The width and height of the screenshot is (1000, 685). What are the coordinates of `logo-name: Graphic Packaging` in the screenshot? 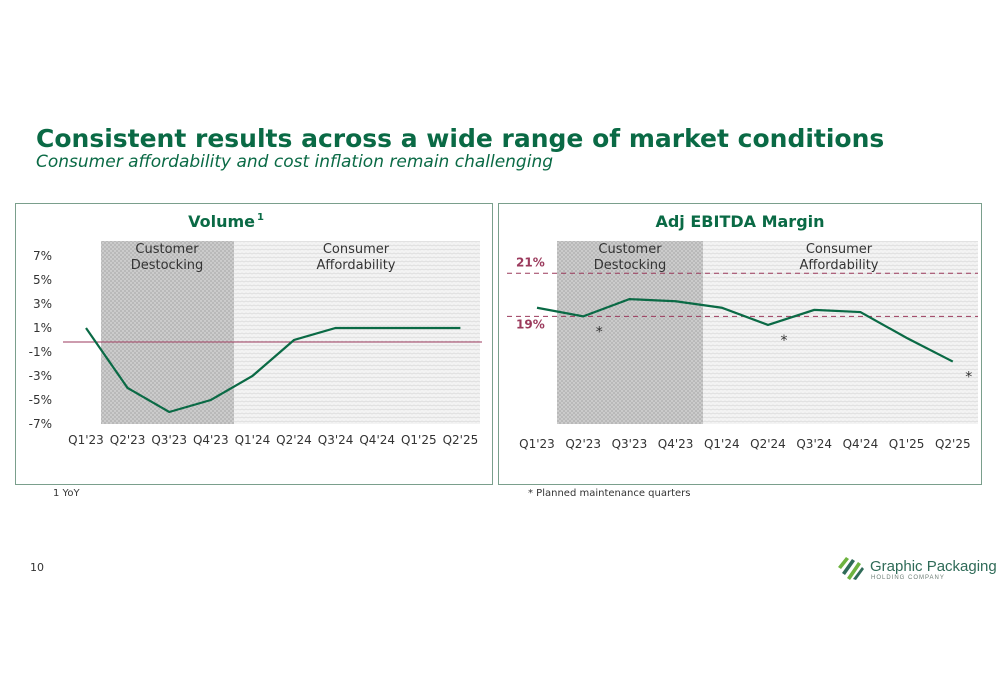 It's located at (933, 566).